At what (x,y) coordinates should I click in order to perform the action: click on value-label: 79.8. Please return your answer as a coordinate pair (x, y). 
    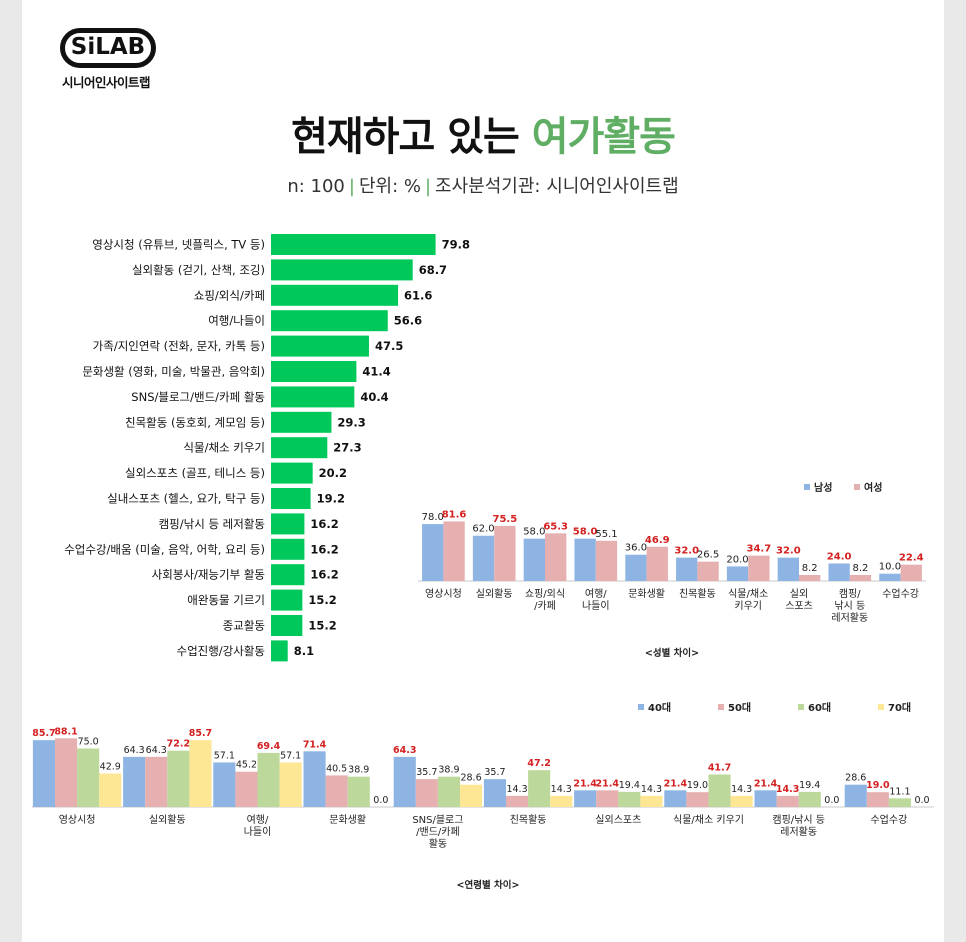
    Looking at the image, I should click on (456, 245).